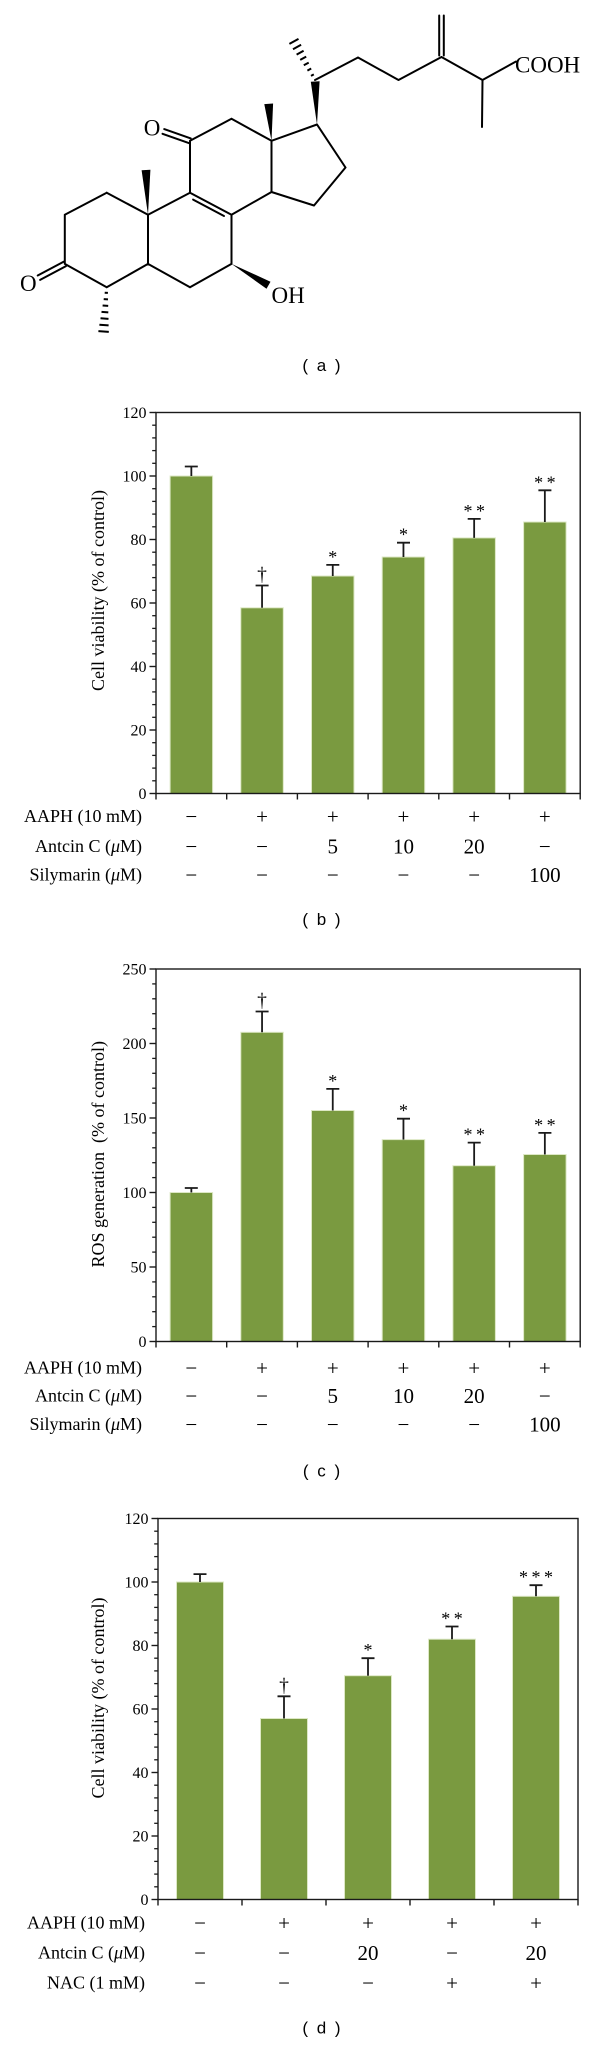 This screenshot has height=2045, width=600. Describe the element at coordinates (547, 65) in the screenshot. I see `atom-label-cooh: COOH` at that location.